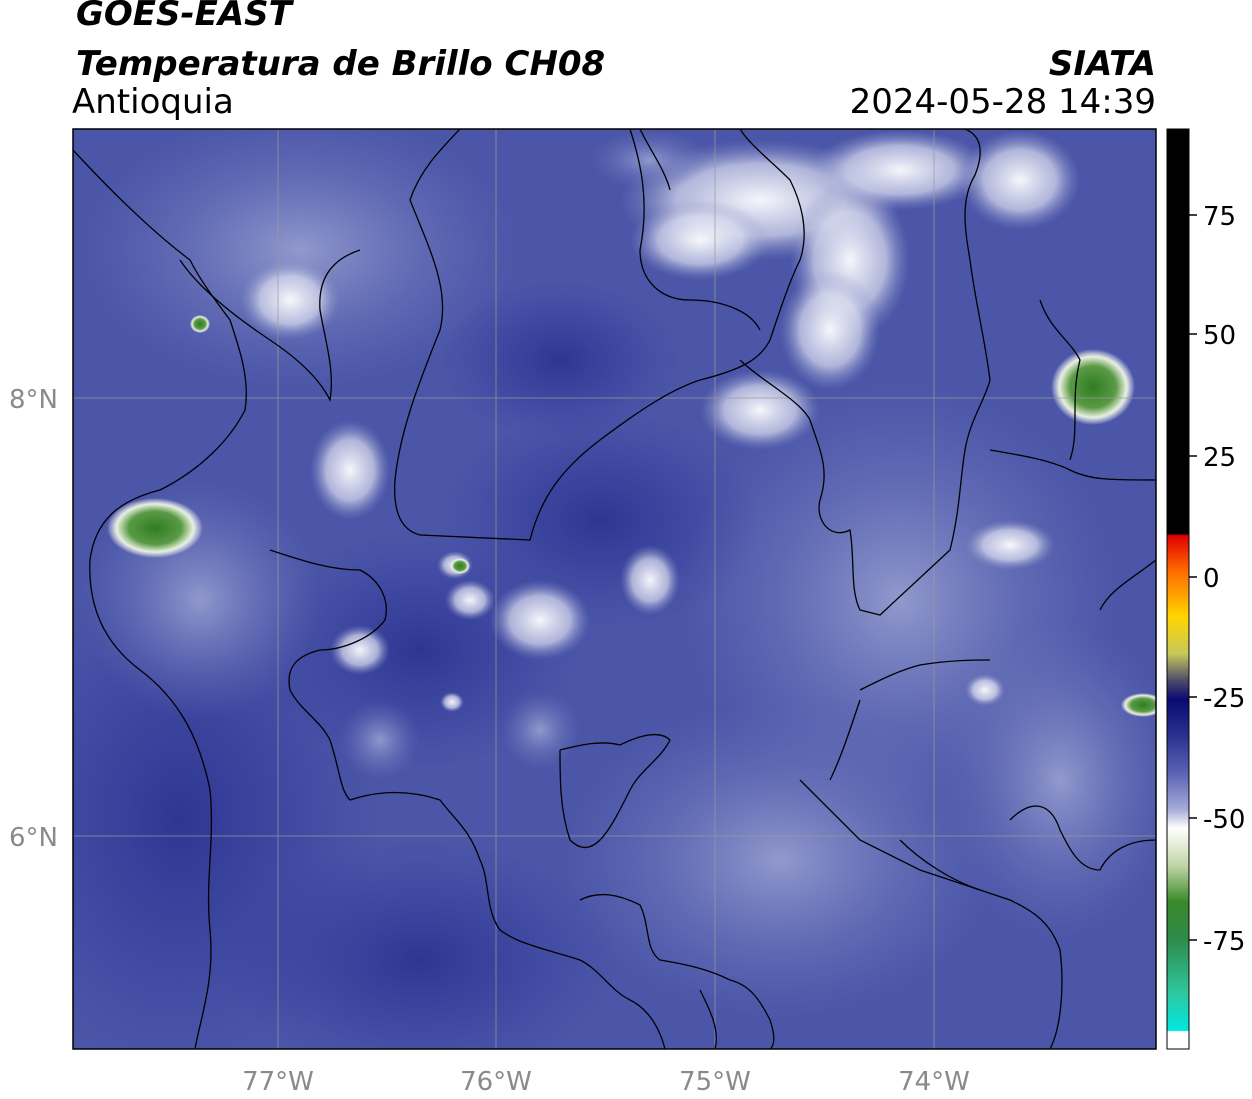  Describe the element at coordinates (934, 1082) in the screenshot. I see `x-tick-74w: 74°W` at that location.